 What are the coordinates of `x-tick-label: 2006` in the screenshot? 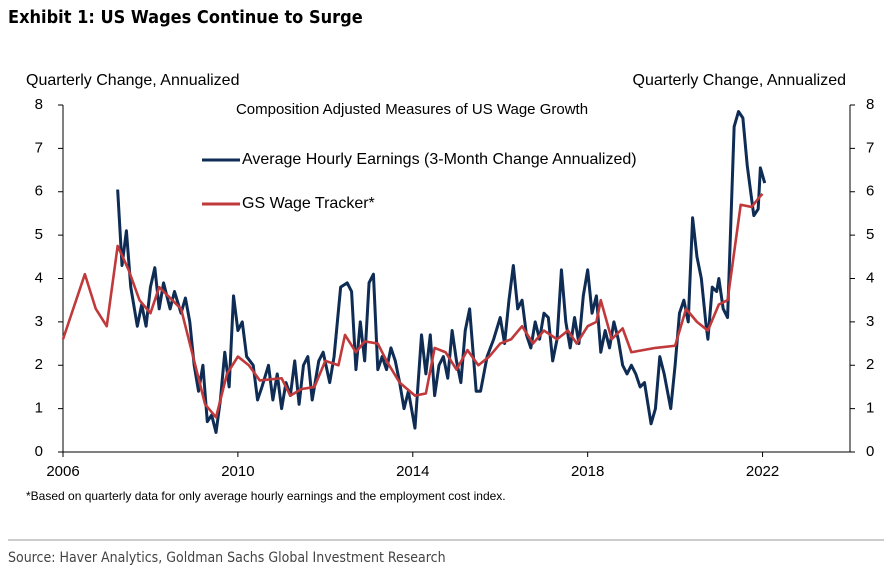 It's located at (62, 471).